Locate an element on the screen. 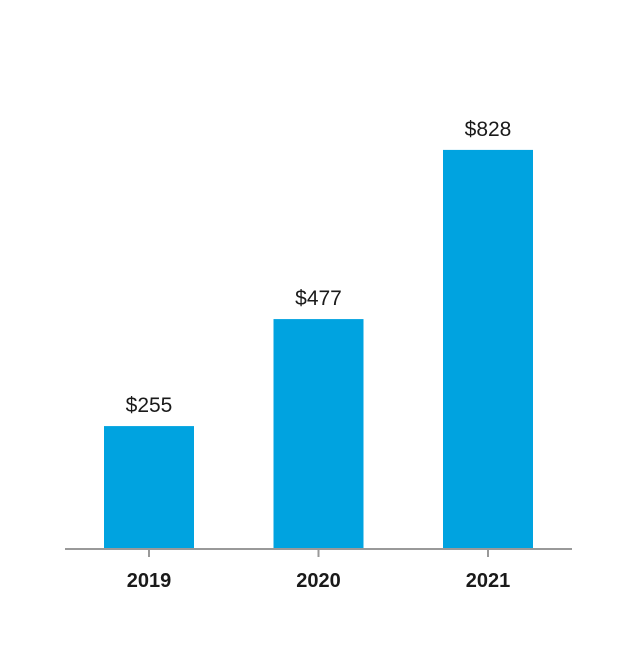 Image resolution: width=636 pixels, height=660 pixels. value-label-2021: $828 is located at coordinates (488, 129).